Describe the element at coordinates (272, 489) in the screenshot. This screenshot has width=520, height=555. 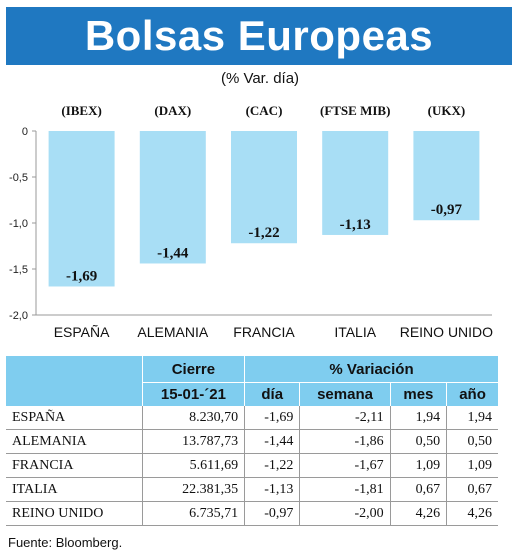
I see `row-day: -1,13` at that location.